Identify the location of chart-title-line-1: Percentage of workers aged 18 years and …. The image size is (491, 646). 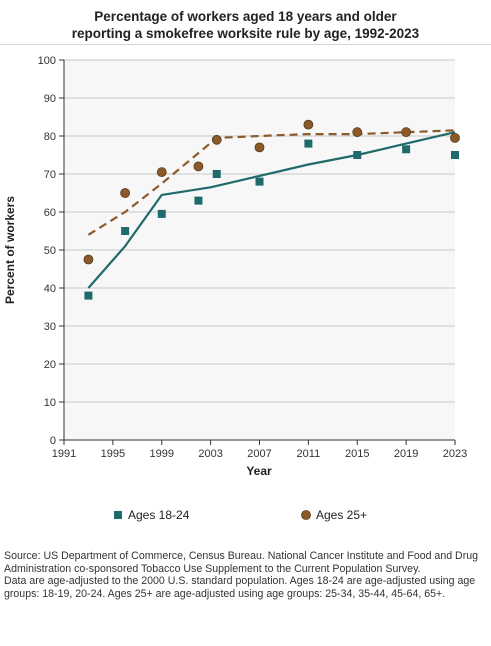
(245, 16).